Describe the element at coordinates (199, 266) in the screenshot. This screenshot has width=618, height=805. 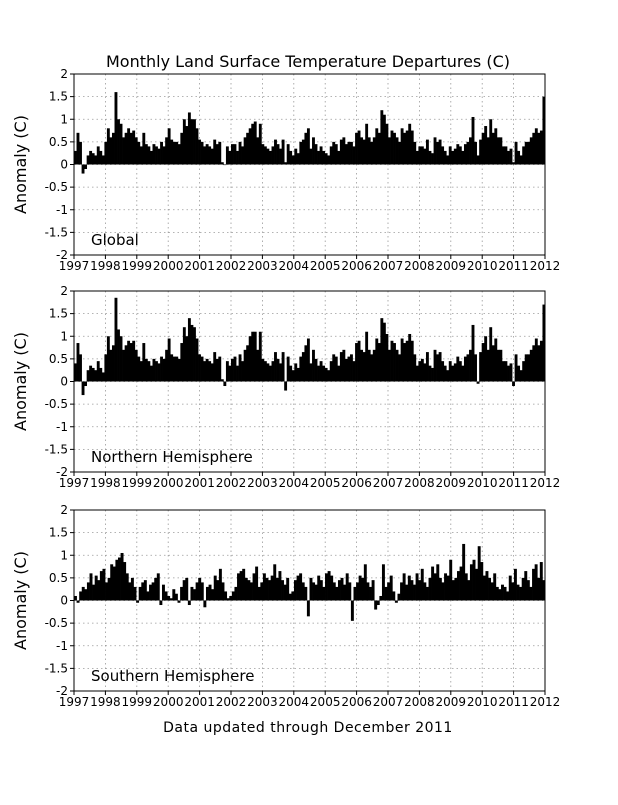
I see `x-tick-label: 2001` at that location.